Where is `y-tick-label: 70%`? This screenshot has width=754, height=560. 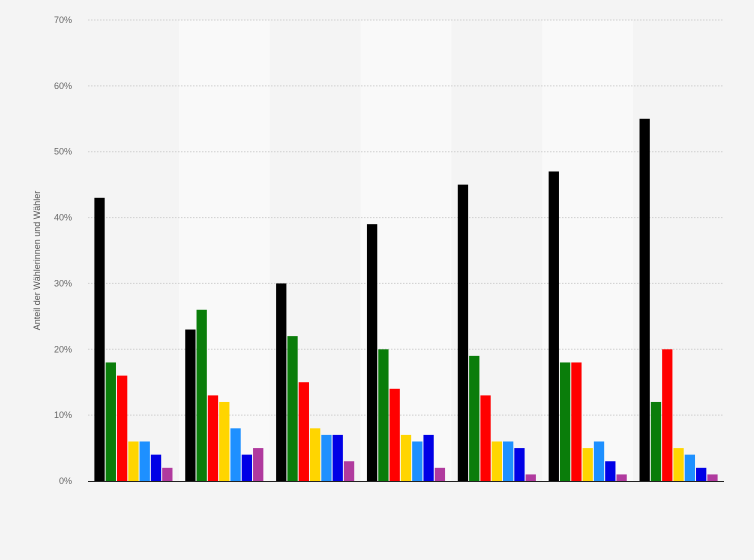 y-tick-label: 70% is located at coordinates (63, 20).